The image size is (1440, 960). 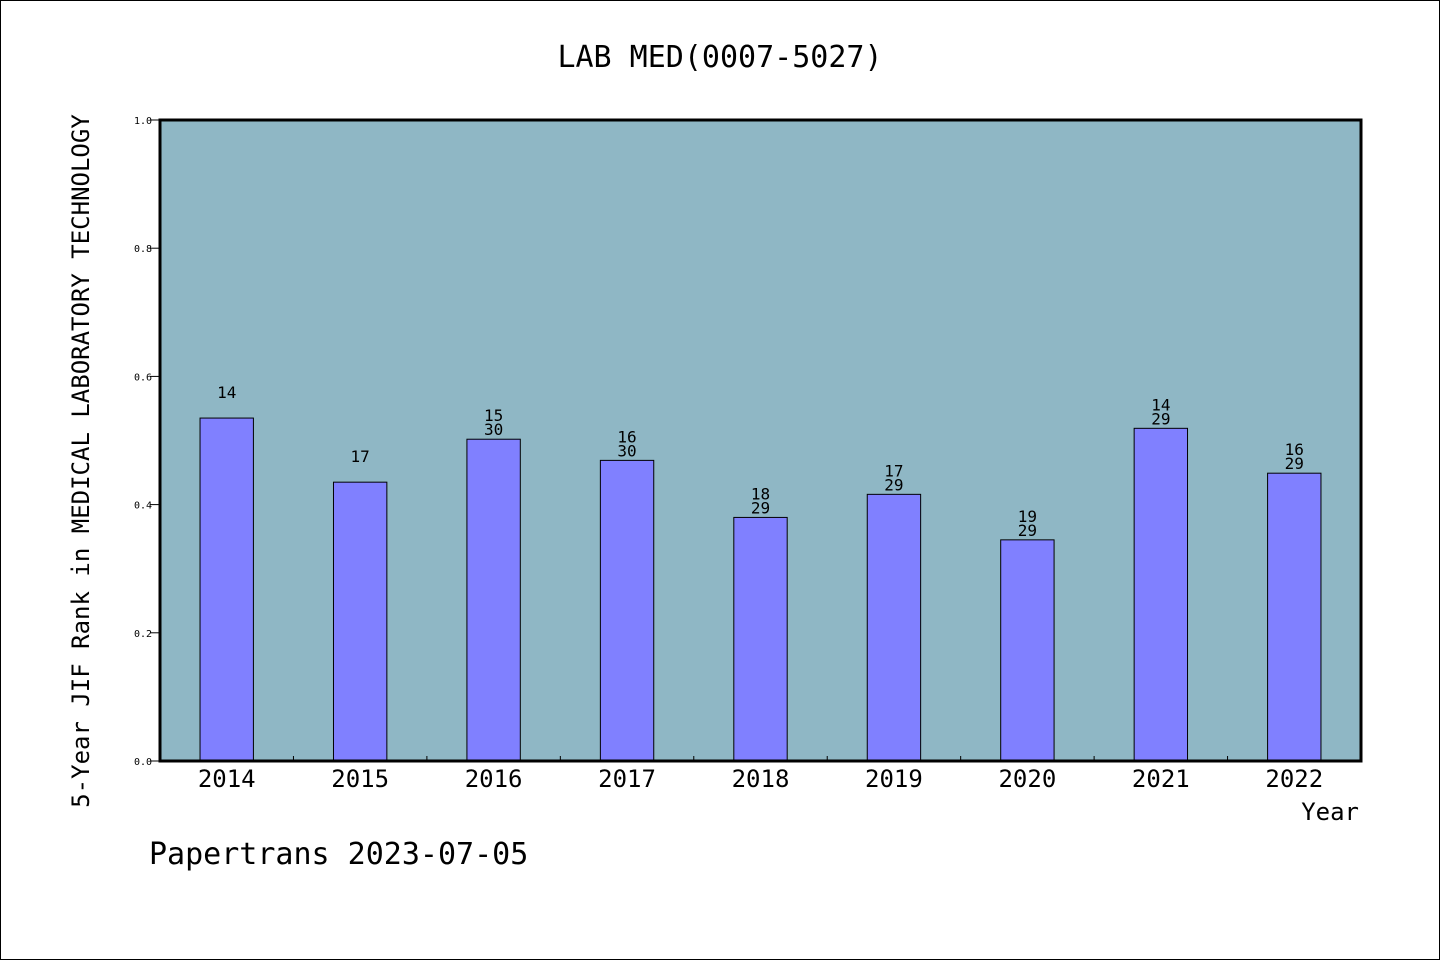 I want to click on x-tick-label-2018: 2018, so click(x=761, y=779).